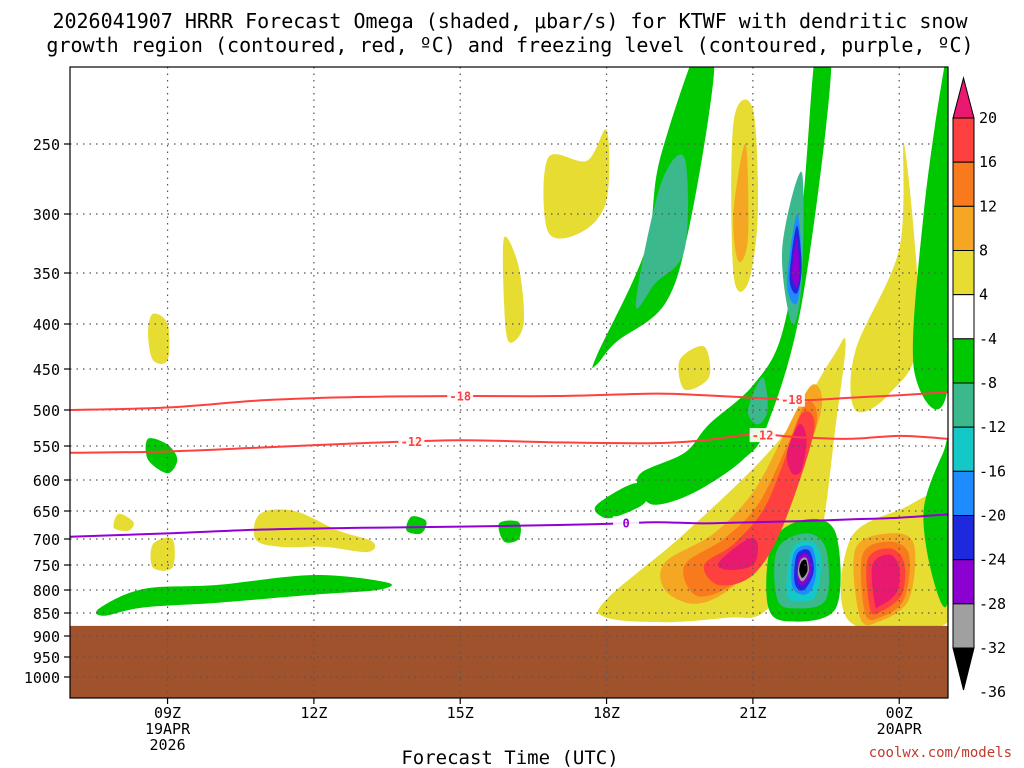 Image resolution: width=1024 pixels, height=768 pixels. I want to click on contour-freezing-level, so click(509, 525).